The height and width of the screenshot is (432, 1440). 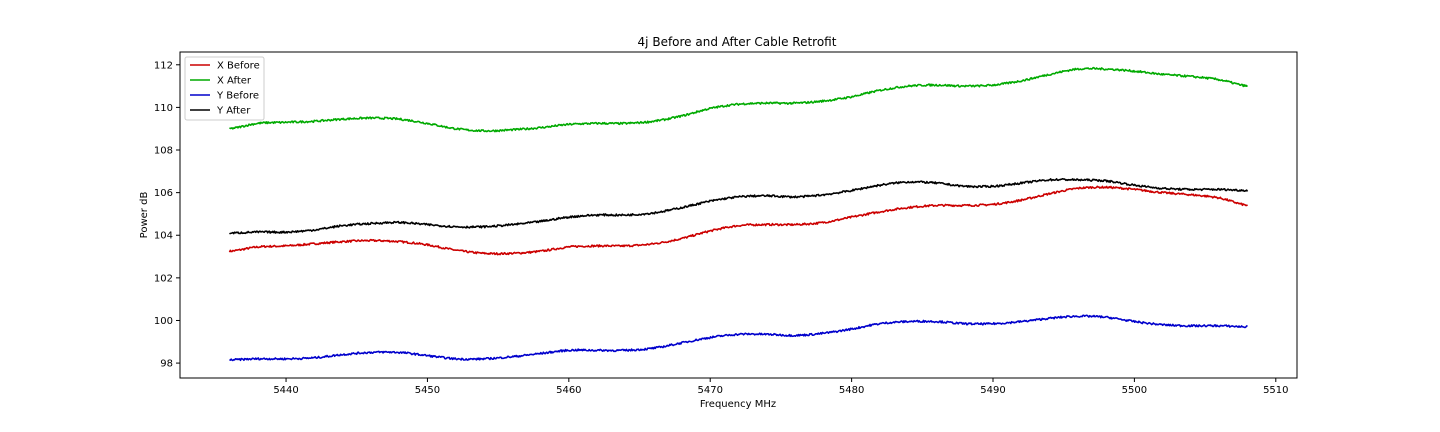 I want to click on x-axis: 5440 5450 5460 5470 5480 5490 5500 5510, so click(x=781, y=387).